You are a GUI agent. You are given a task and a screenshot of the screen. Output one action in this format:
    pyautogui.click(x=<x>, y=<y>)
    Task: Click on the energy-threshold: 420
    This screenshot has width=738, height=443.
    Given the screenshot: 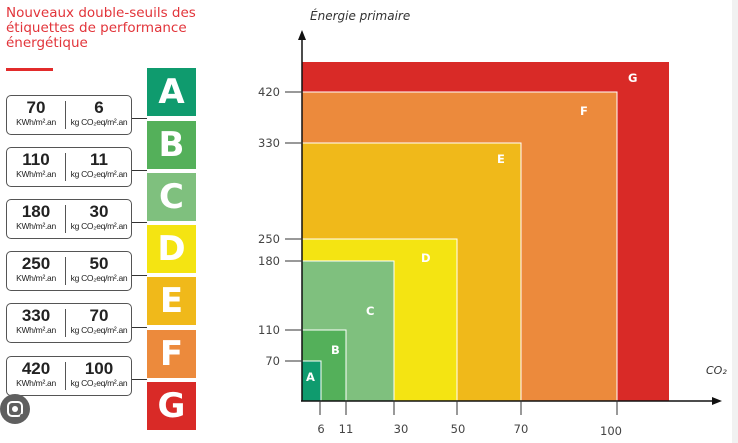 What is the action you would take?
    pyautogui.click(x=36, y=368)
    